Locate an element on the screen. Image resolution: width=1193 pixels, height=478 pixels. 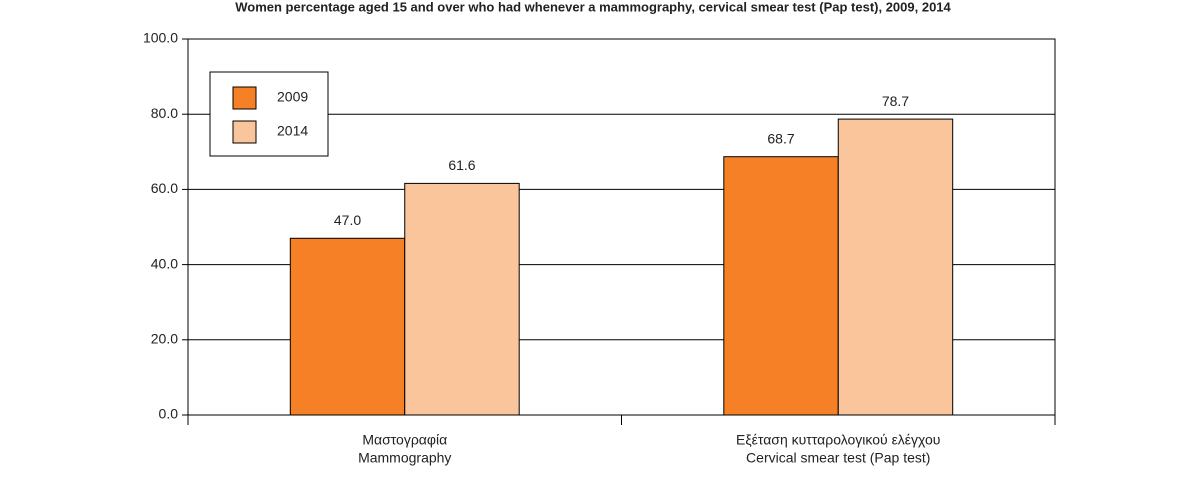
x-tick-label: Μαστογραφία is located at coordinates (404, 440).